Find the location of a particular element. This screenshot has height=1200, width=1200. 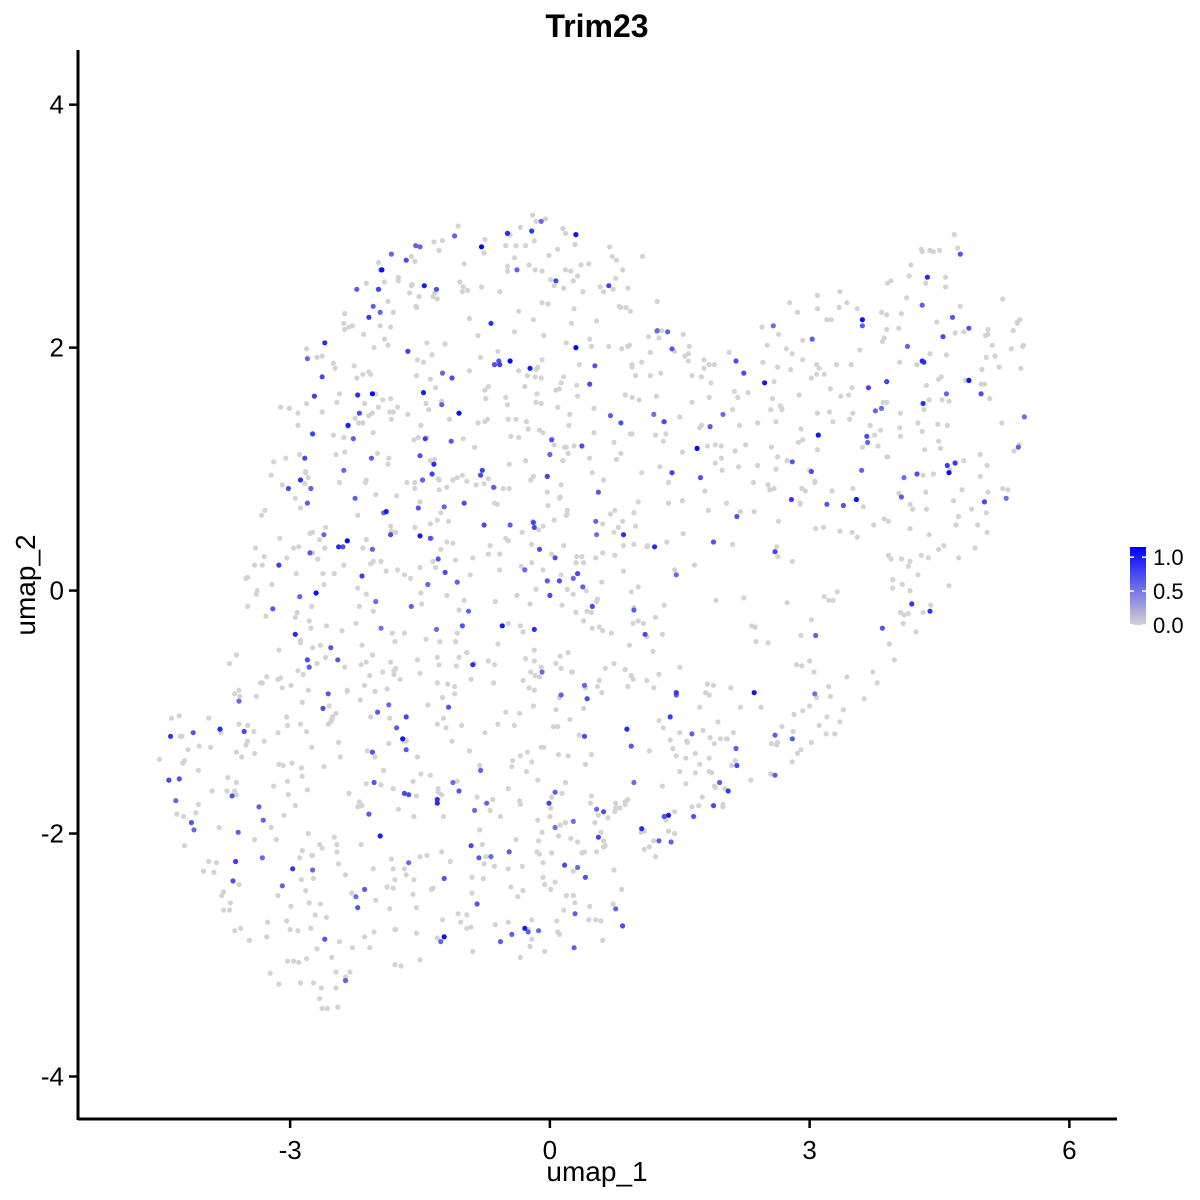

y-axis-label: umap_2 is located at coordinates (25, 584).